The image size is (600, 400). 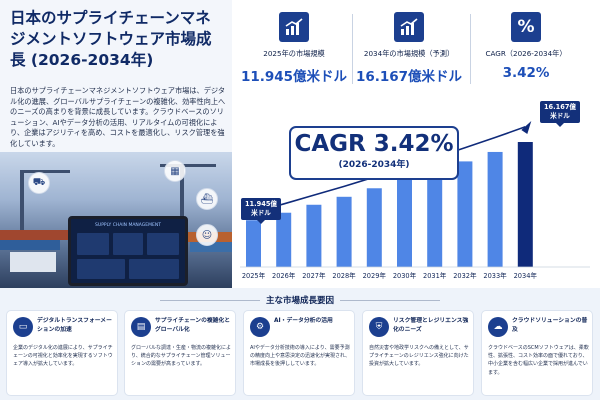 I want to click on factor-title: デジタルトランスフォーメーションの加速, so click(x=74, y=325).